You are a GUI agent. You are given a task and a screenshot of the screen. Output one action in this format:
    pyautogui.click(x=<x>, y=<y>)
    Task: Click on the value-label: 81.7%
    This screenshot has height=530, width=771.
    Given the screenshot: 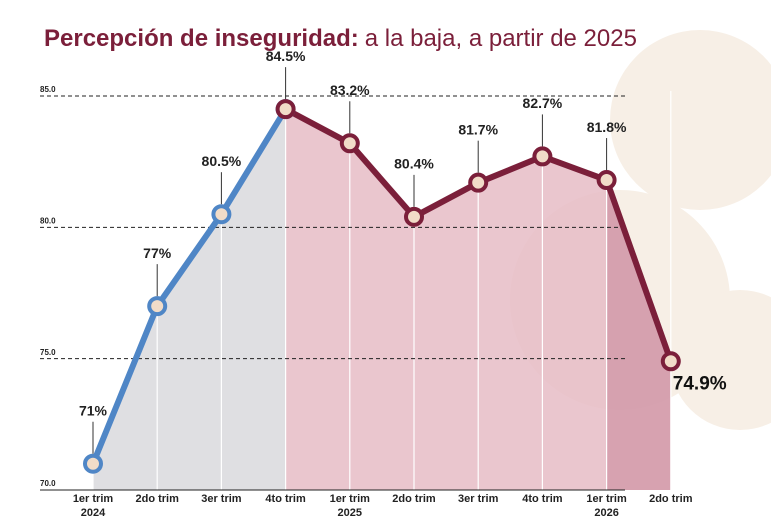 What is the action you would take?
    pyautogui.click(x=478, y=129)
    